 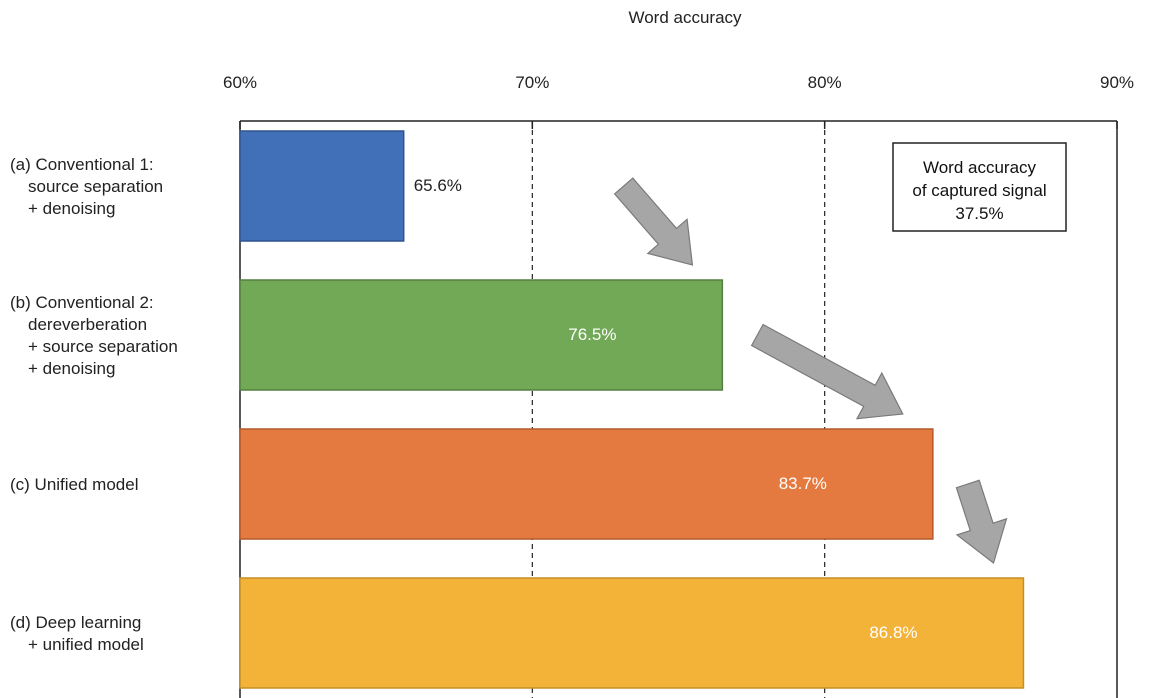 I want to click on x-axis-title: Word accuracy, so click(x=685, y=17).